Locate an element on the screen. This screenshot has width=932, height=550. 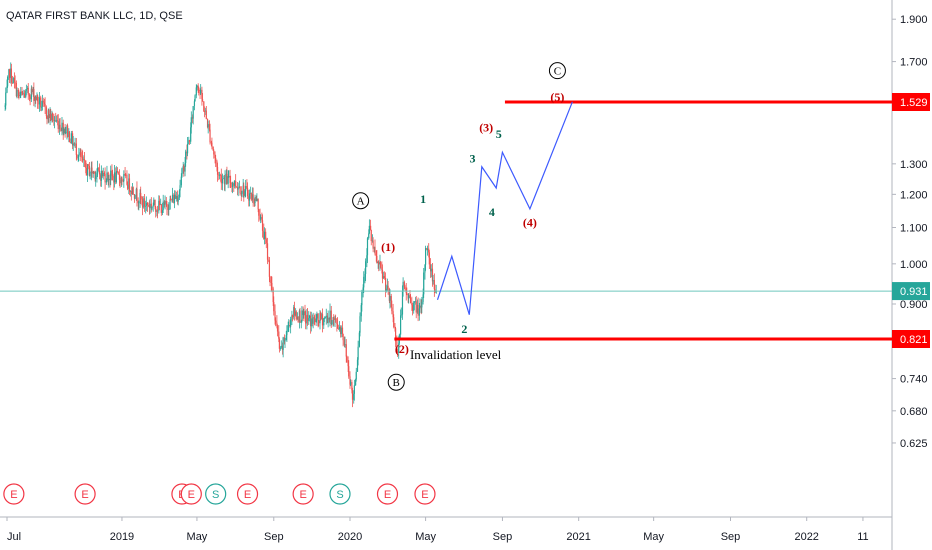
wave-label: 1 is located at coordinates (423, 199).